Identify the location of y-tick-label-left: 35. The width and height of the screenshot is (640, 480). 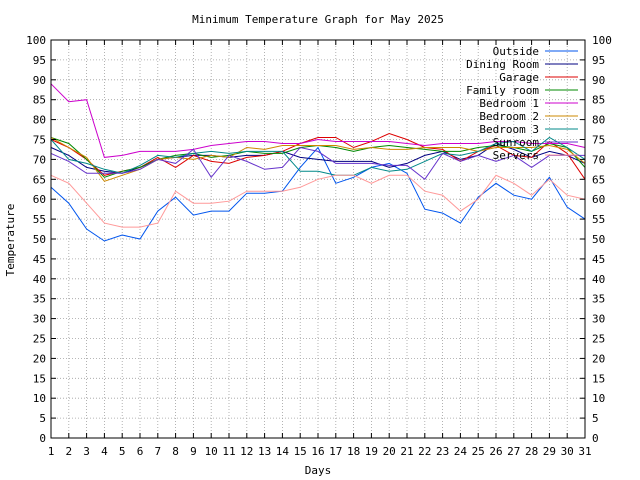
(39, 299).